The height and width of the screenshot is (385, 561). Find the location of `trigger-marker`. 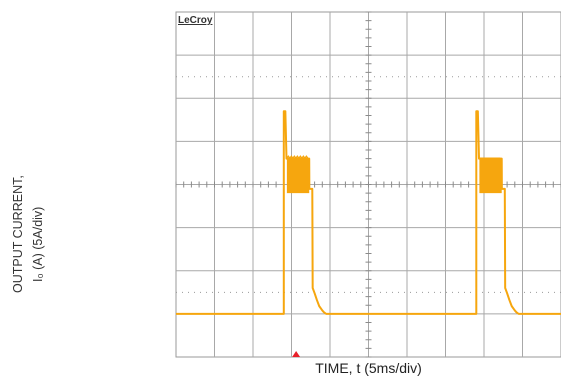

trigger-marker is located at coordinates (296, 354).